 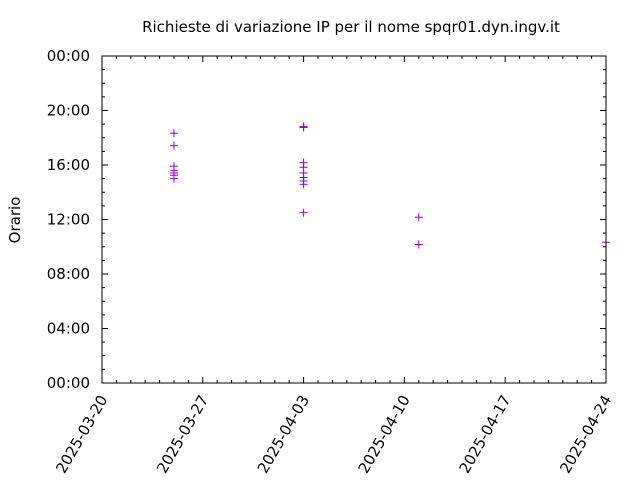 I want to click on y-axis-label: Orario, so click(x=15, y=220).